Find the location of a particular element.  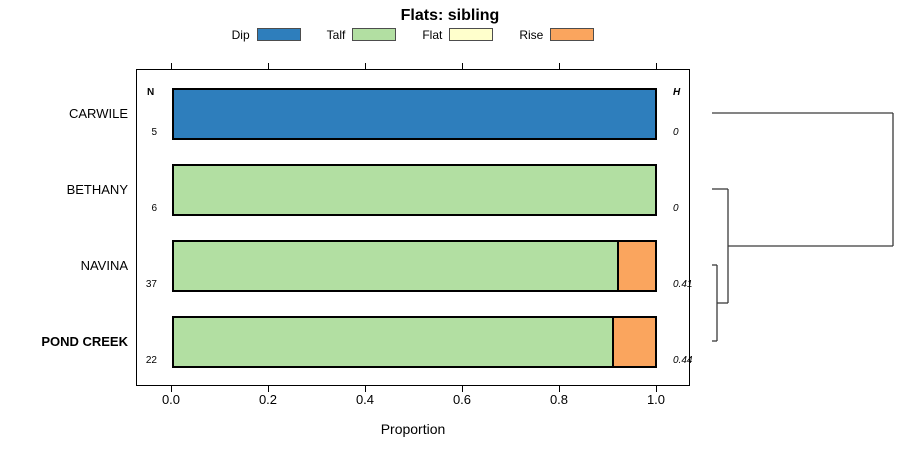

stacked-bar-pond-creek is located at coordinates (414, 342).